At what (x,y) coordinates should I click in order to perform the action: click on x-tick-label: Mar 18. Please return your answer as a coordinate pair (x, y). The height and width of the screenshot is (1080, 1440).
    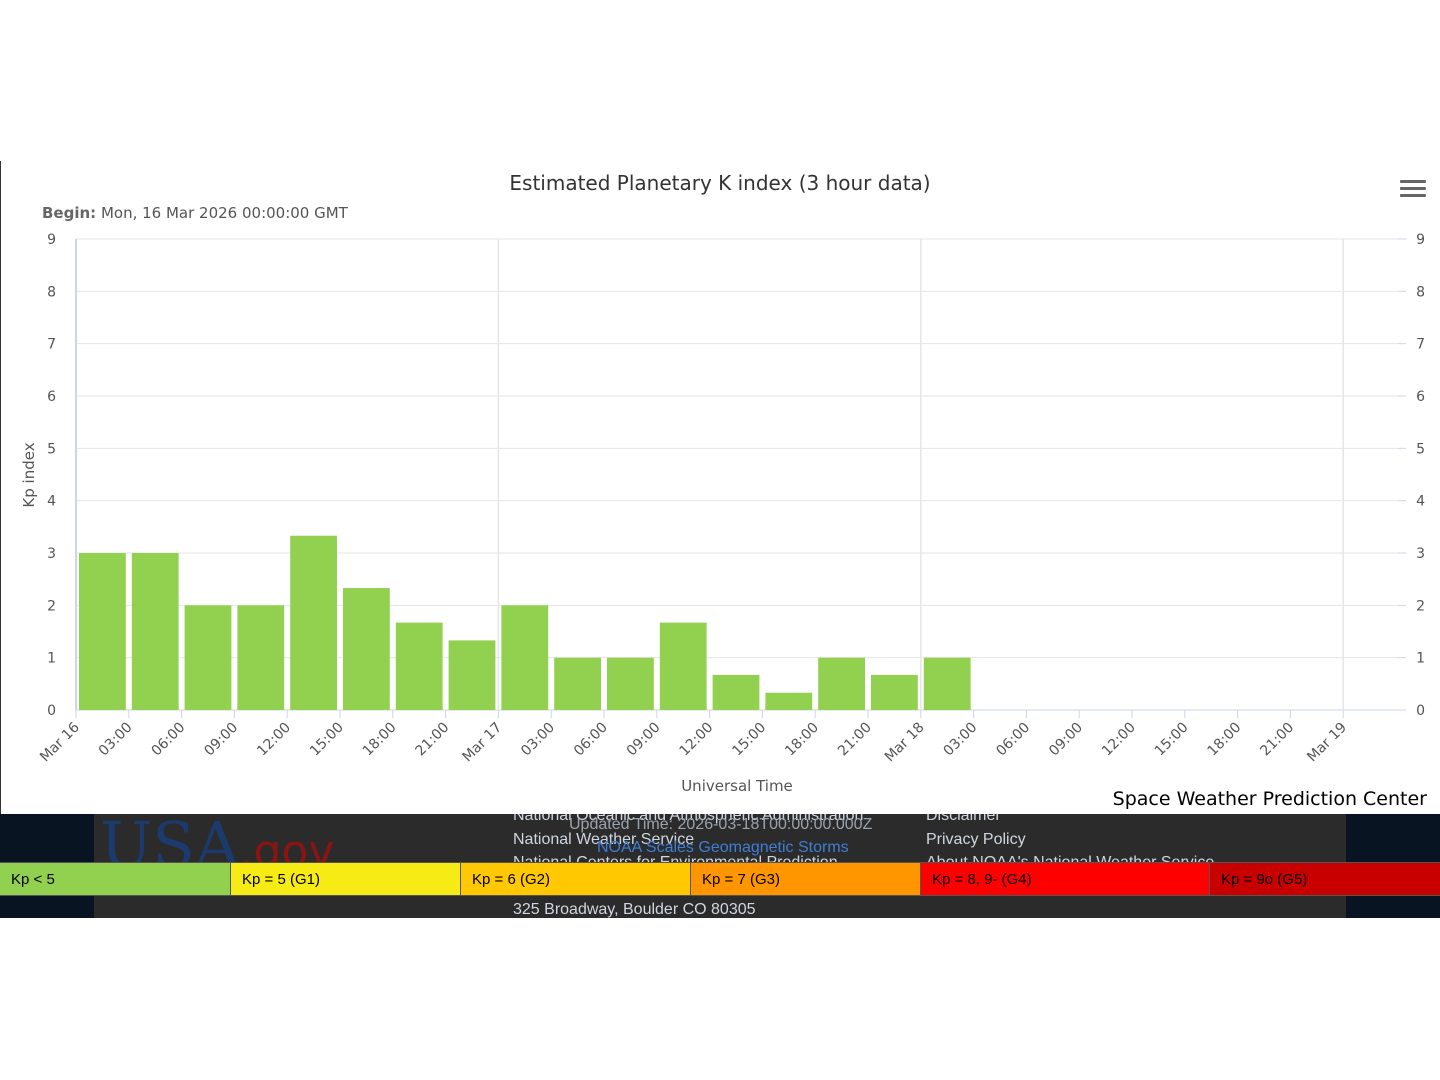
    Looking at the image, I should click on (905, 743).